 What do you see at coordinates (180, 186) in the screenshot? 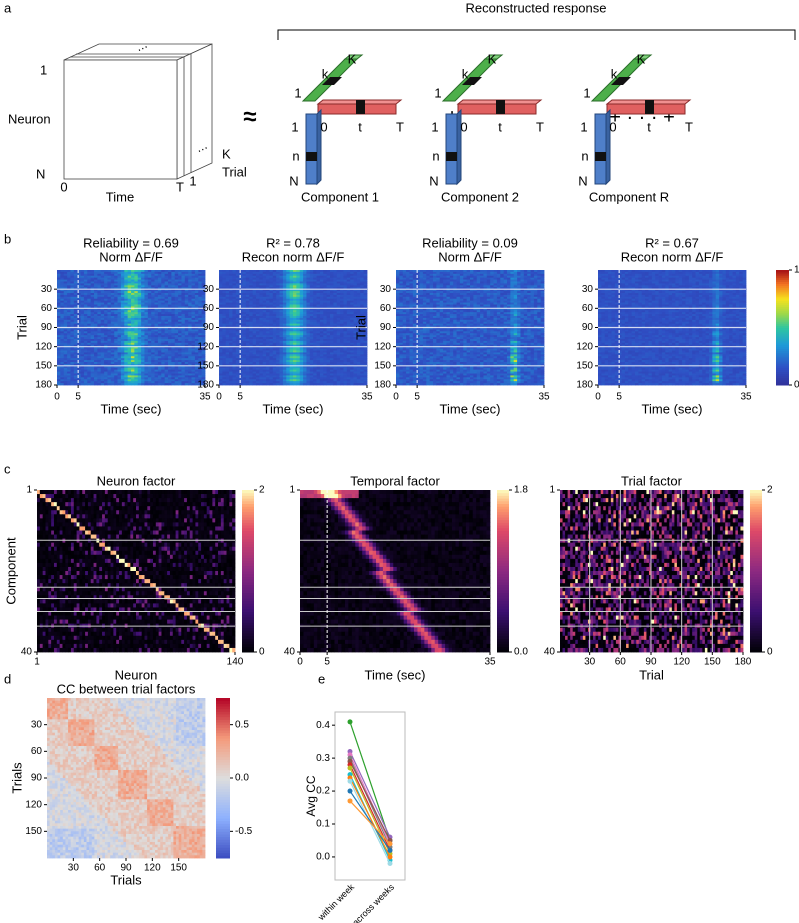
I see `tensor-label: T` at bounding box center [180, 186].